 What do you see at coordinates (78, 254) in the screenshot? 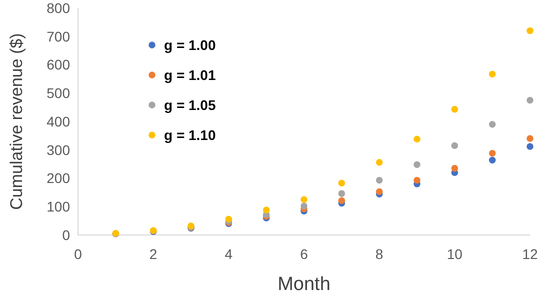
I see `x-tick-label: 0` at bounding box center [78, 254].